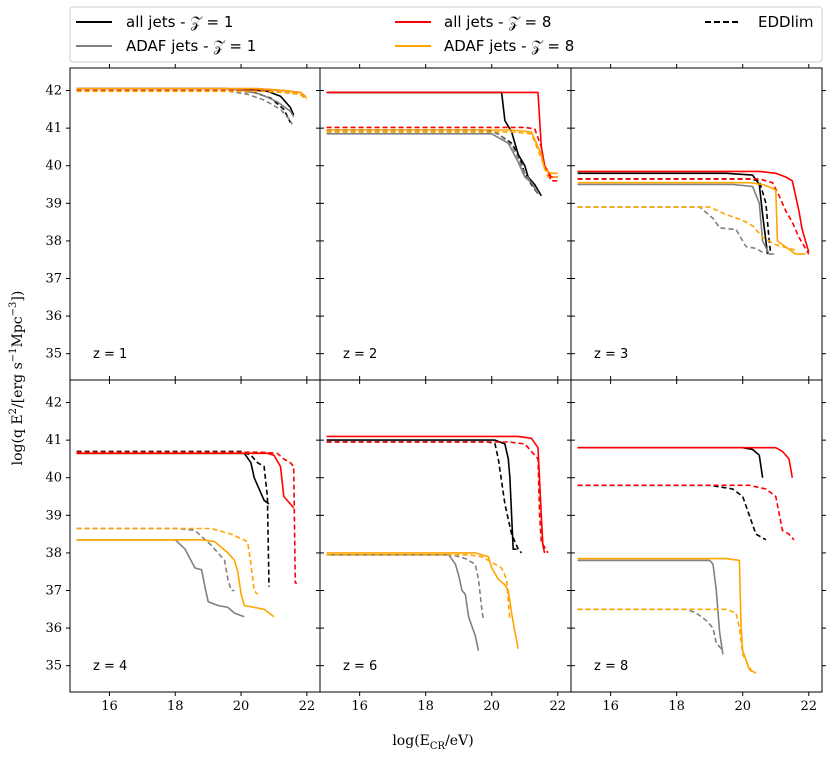 The image size is (830, 757). What do you see at coordinates (53, 591) in the screenshot?
I see `y-tick-label: 37` at bounding box center [53, 591].